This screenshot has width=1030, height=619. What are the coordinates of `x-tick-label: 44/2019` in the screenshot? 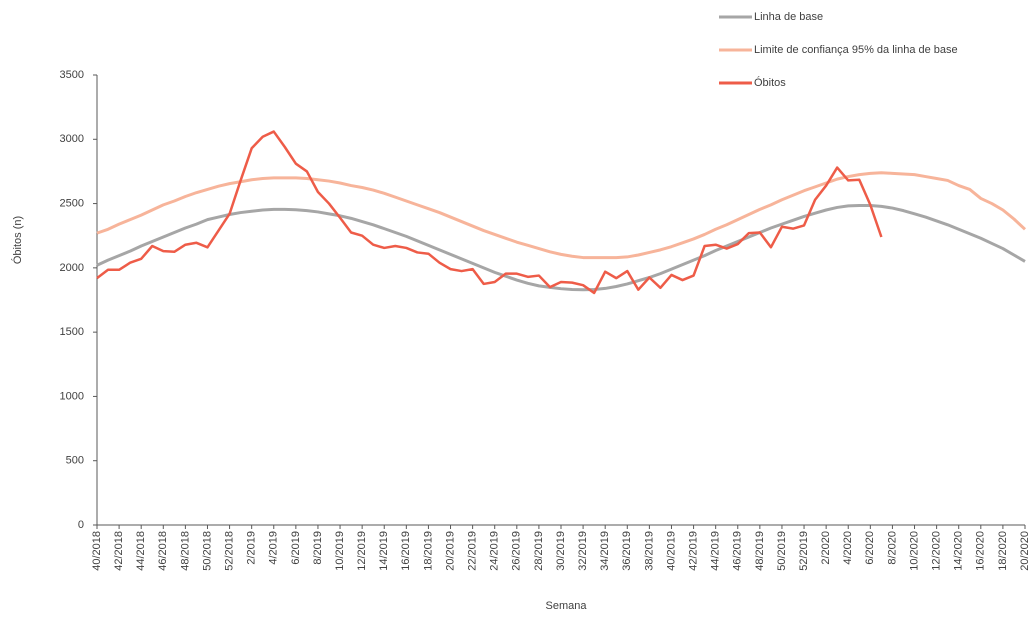 It's located at (716, 551).